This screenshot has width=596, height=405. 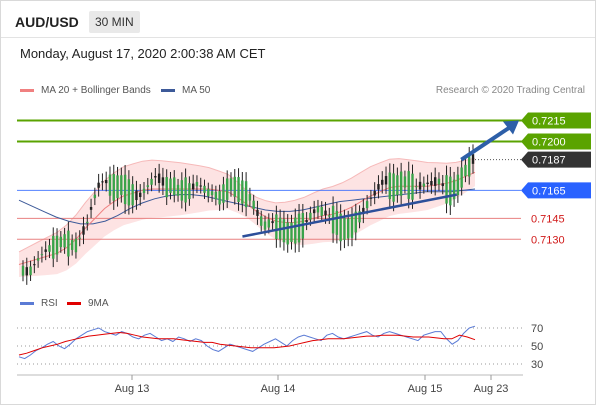 I want to click on credit-text: Research © 2020 Trading Central, so click(x=510, y=90).